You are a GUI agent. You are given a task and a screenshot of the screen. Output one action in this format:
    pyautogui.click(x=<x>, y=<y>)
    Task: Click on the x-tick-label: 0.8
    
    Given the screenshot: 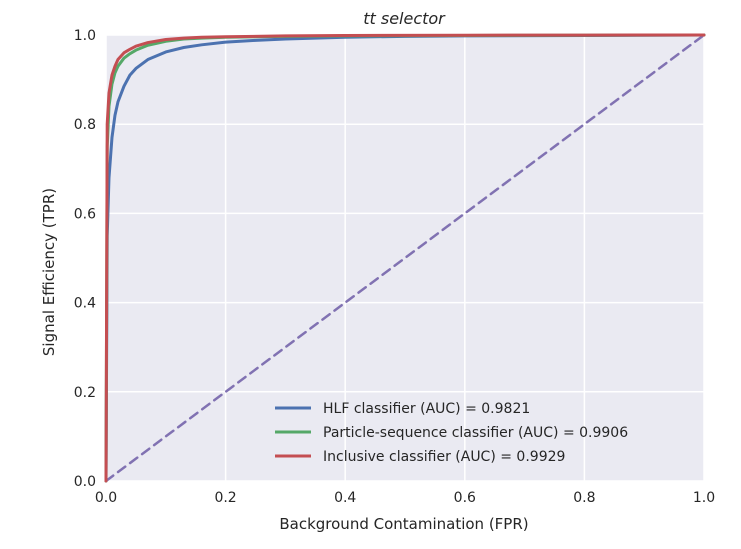 What is the action you would take?
    pyautogui.click(x=584, y=498)
    